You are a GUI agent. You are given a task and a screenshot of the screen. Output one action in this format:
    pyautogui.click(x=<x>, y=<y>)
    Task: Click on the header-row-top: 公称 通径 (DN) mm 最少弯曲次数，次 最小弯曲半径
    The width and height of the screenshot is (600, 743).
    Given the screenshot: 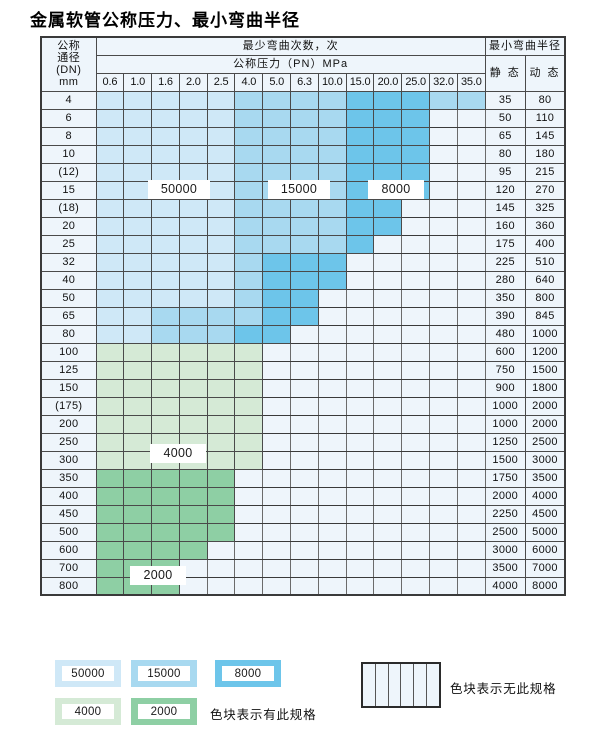 What is the action you would take?
    pyautogui.click(x=303, y=64)
    